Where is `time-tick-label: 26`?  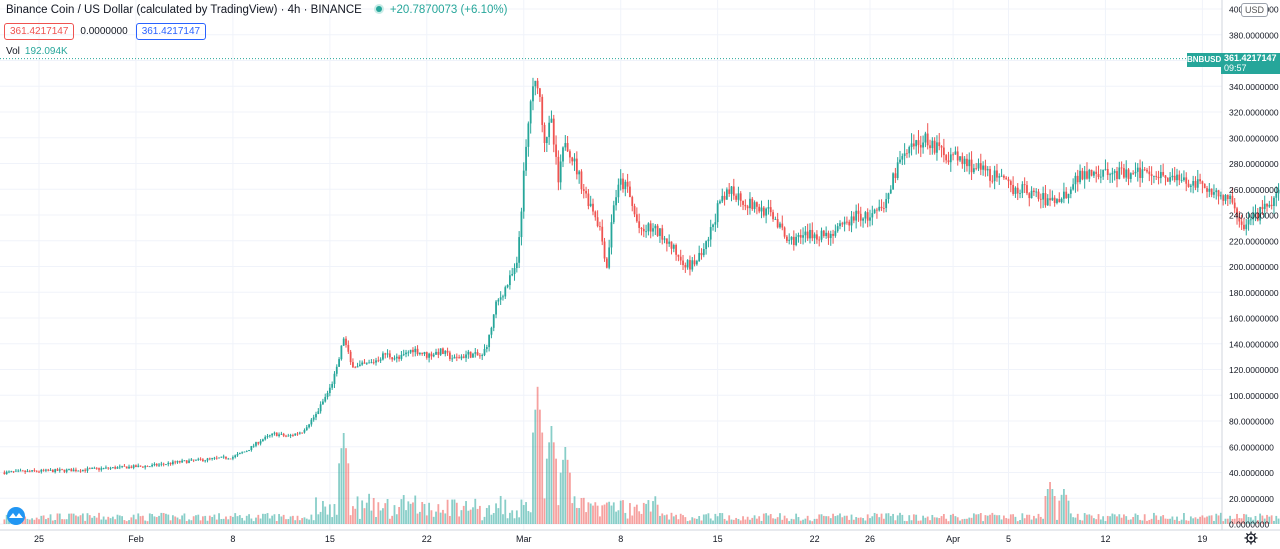 time-tick-label: 26 is located at coordinates (870, 539).